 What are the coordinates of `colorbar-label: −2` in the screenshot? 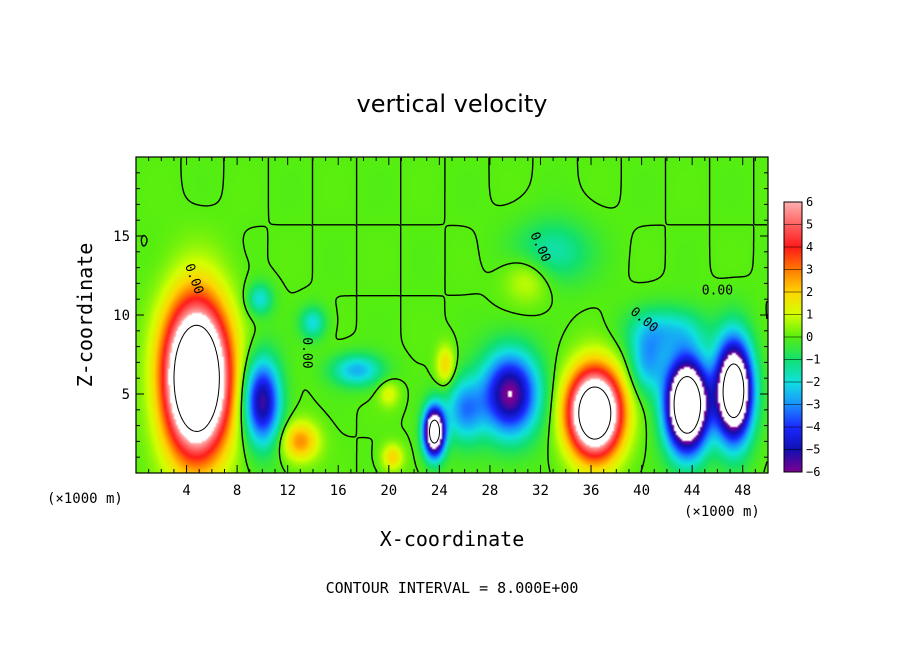 It's located at (813, 382).